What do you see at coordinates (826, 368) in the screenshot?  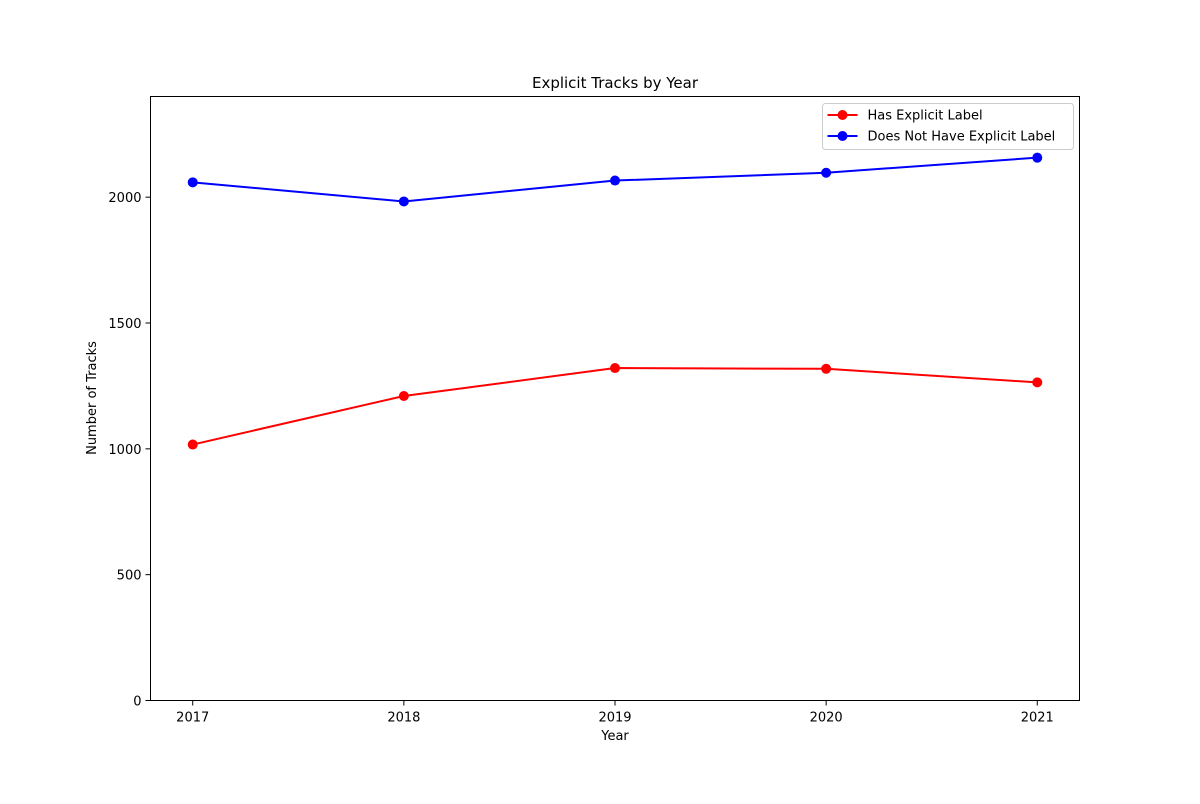 I see `series-1-point-2020` at bounding box center [826, 368].